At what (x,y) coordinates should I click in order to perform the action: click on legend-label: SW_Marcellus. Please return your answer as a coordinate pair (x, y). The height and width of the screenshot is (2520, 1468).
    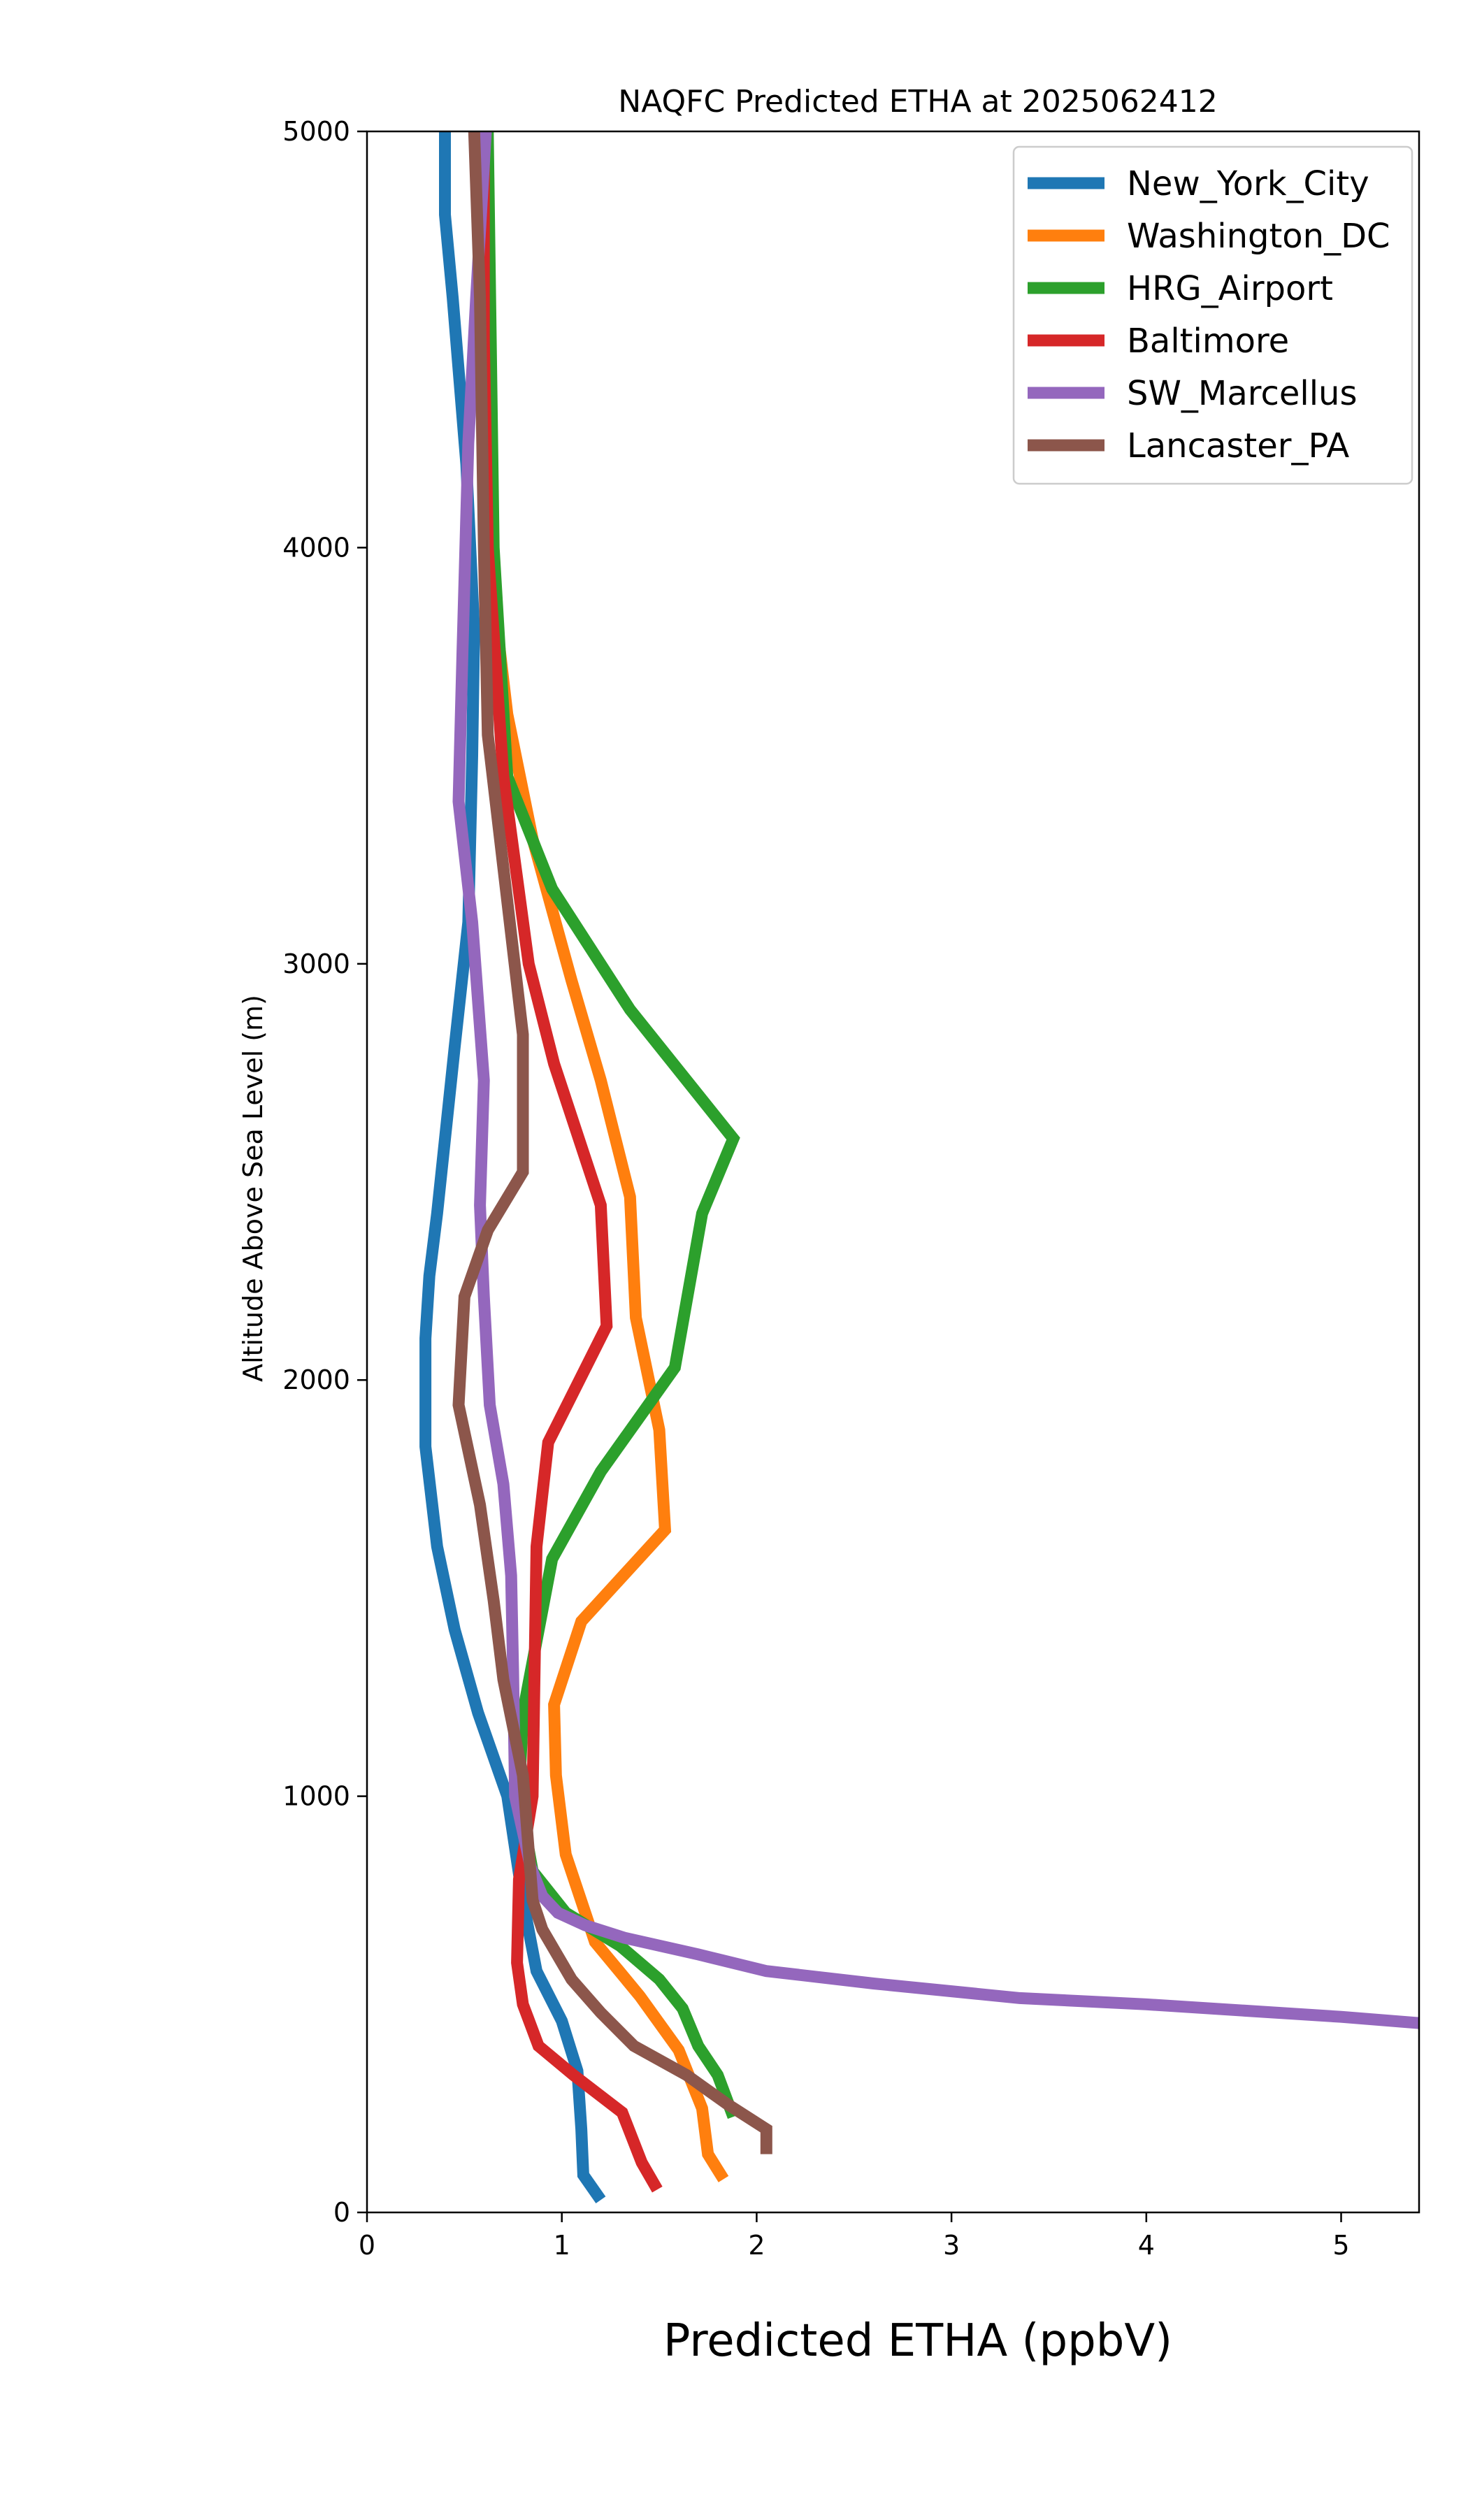
    Looking at the image, I should click on (1242, 393).